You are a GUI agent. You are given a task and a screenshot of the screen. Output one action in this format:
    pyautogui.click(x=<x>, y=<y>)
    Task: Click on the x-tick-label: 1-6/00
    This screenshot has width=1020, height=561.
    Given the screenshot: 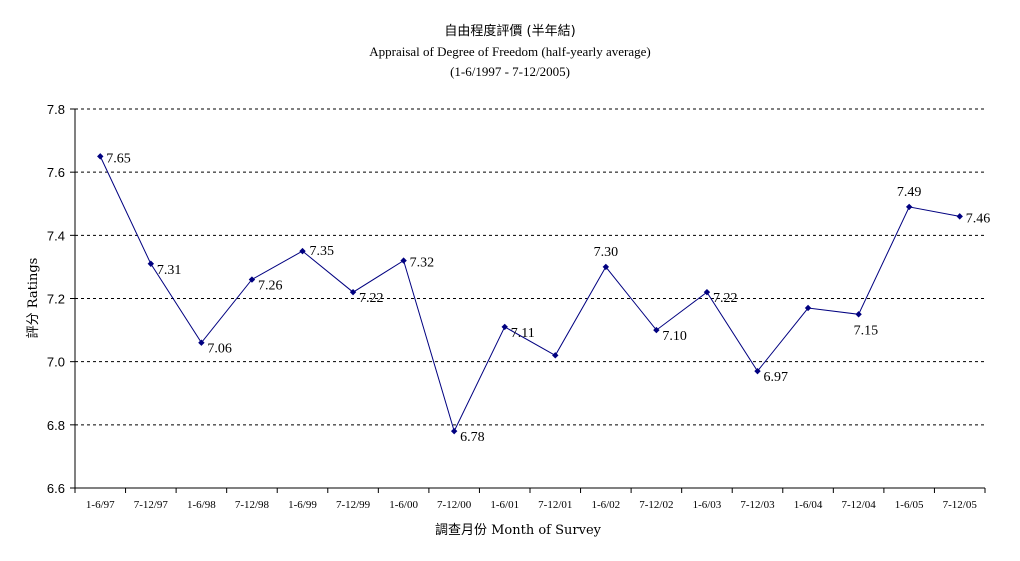 What is the action you would take?
    pyautogui.click(x=403, y=505)
    